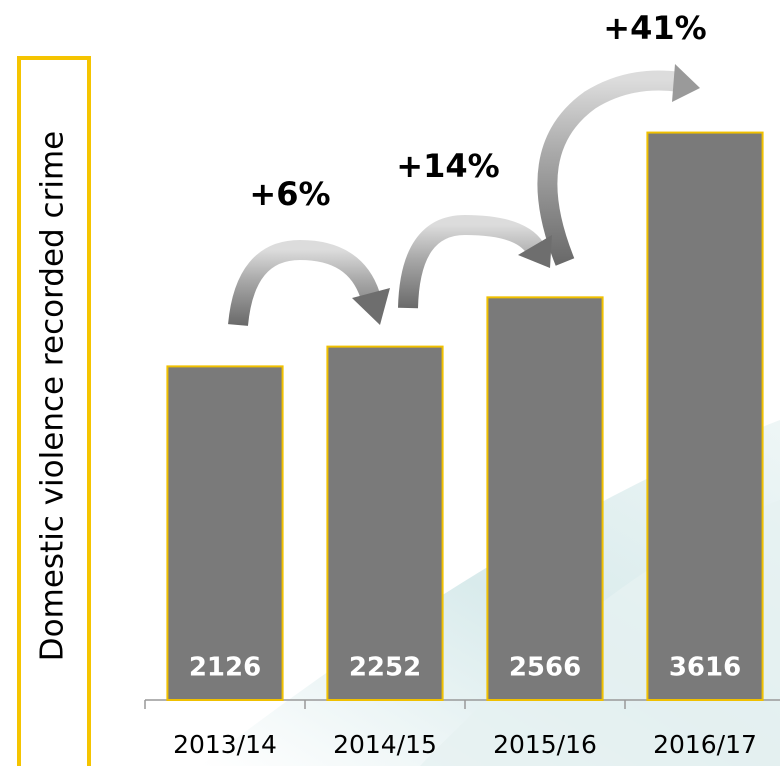 This screenshot has width=780, height=766. What do you see at coordinates (225, 668) in the screenshot?
I see `value-label: 2126` at bounding box center [225, 668].